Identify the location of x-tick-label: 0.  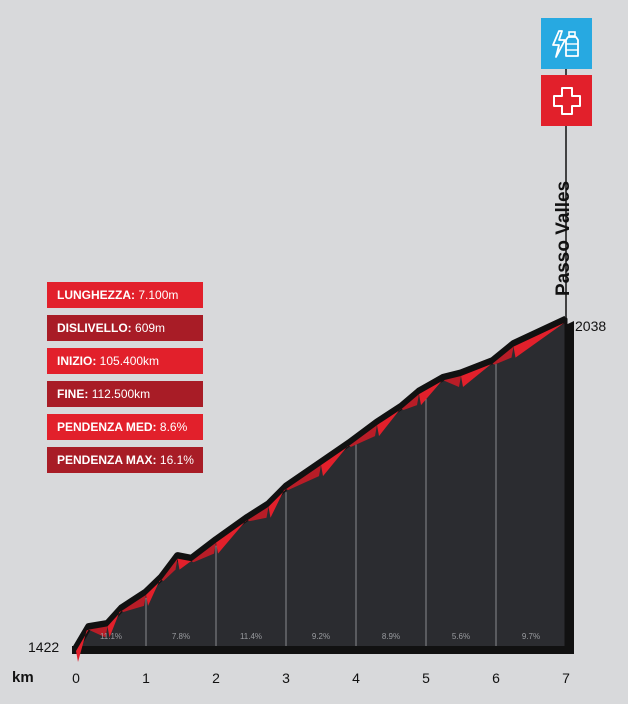
(76, 678).